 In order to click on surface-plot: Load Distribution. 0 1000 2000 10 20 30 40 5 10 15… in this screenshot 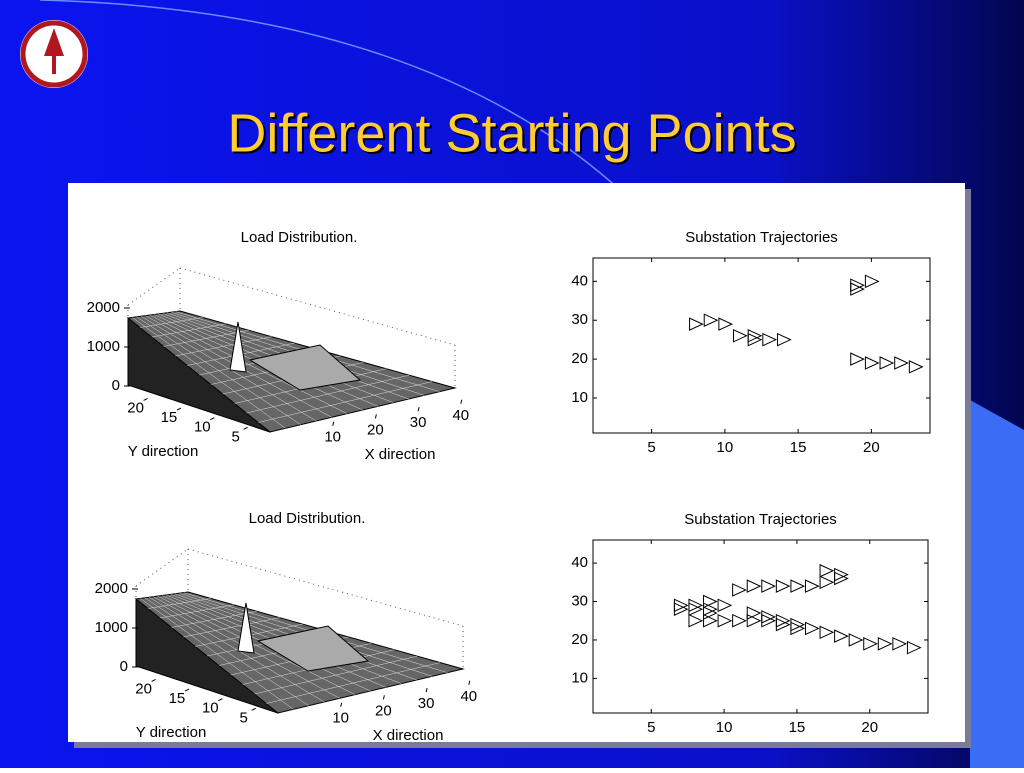, I will do `click(278, 346)`.